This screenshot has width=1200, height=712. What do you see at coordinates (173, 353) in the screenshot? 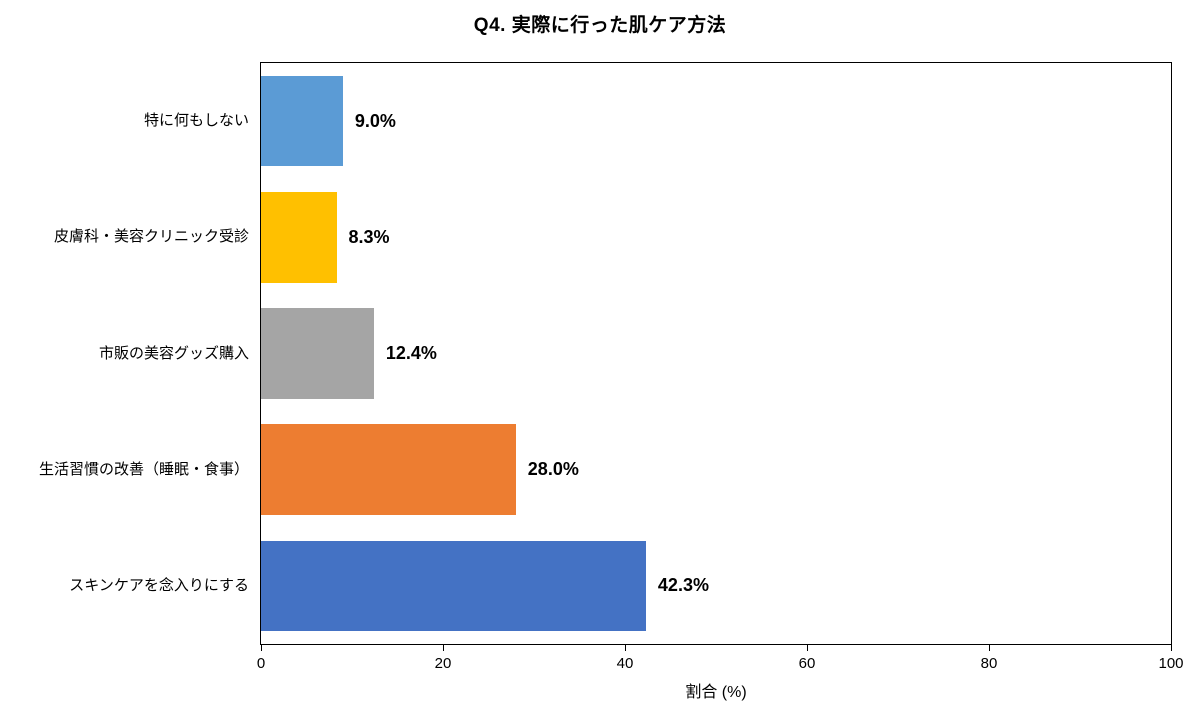
I see `category-label: 市販の美容グッズ購入` at bounding box center [173, 353].